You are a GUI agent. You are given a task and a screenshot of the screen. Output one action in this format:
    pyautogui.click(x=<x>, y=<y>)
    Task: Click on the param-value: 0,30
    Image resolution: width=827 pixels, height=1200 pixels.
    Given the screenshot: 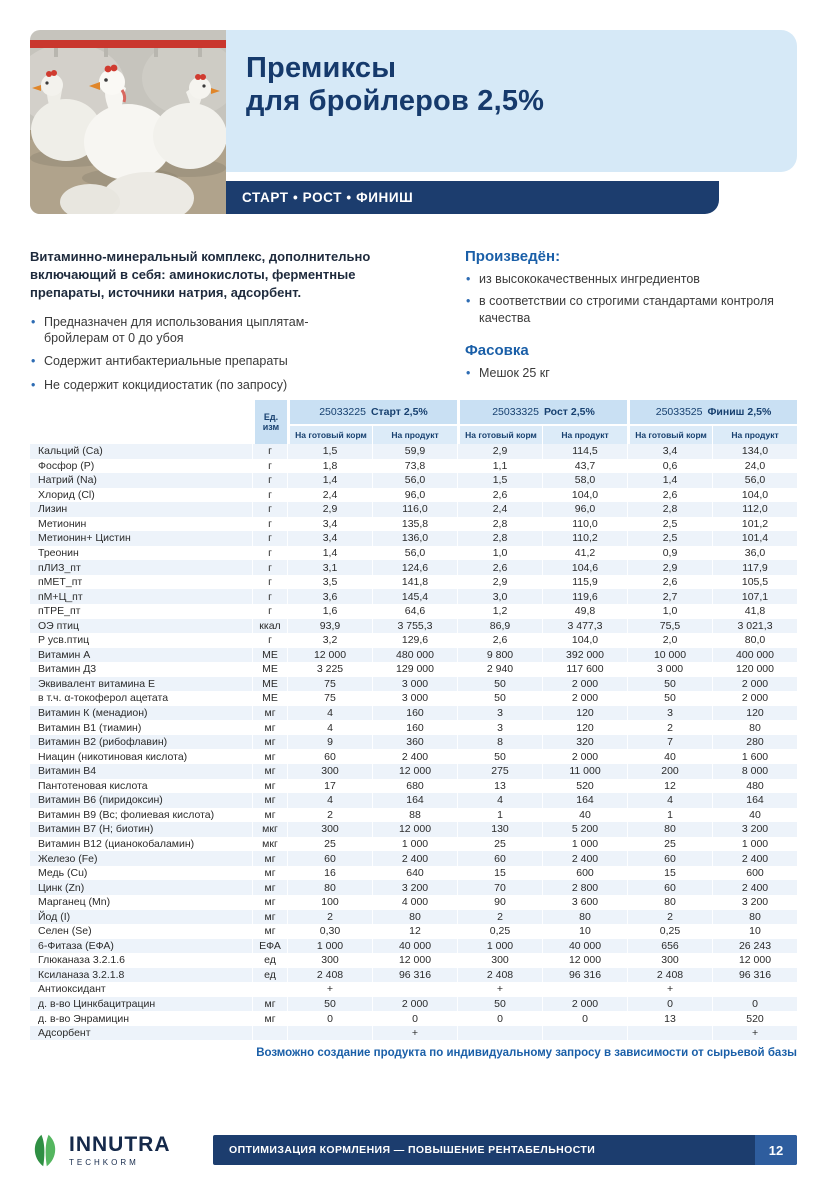 What is the action you would take?
    pyautogui.click(x=329, y=931)
    